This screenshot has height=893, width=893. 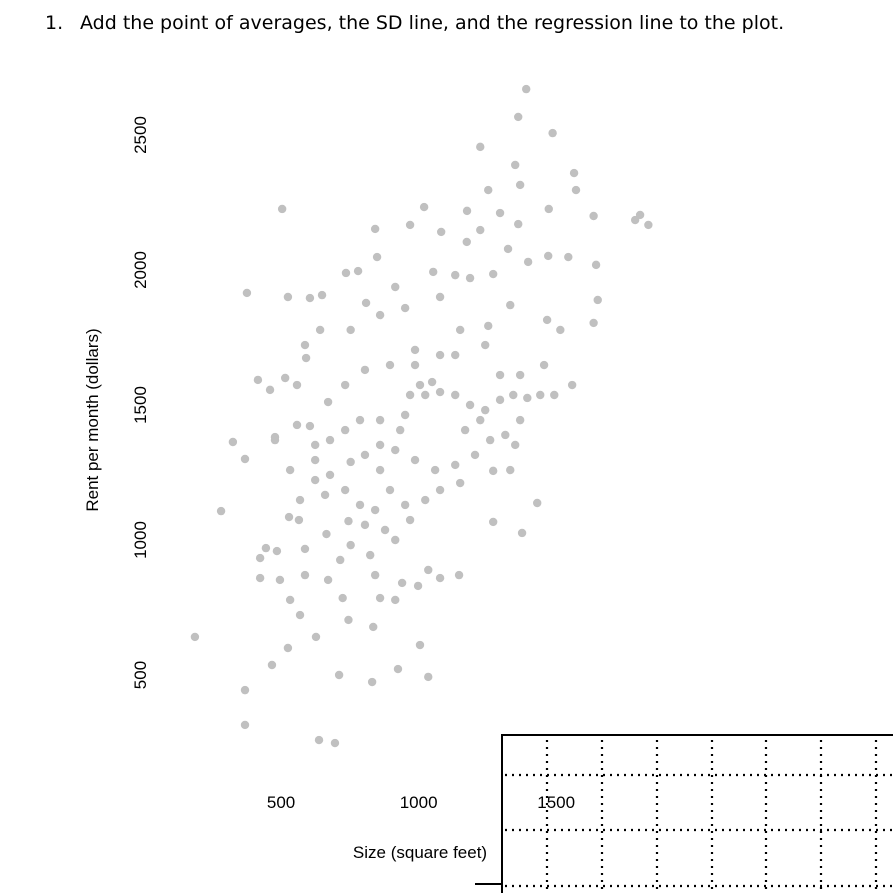 What do you see at coordinates (54, 23) in the screenshot?
I see `question-number: 1.` at bounding box center [54, 23].